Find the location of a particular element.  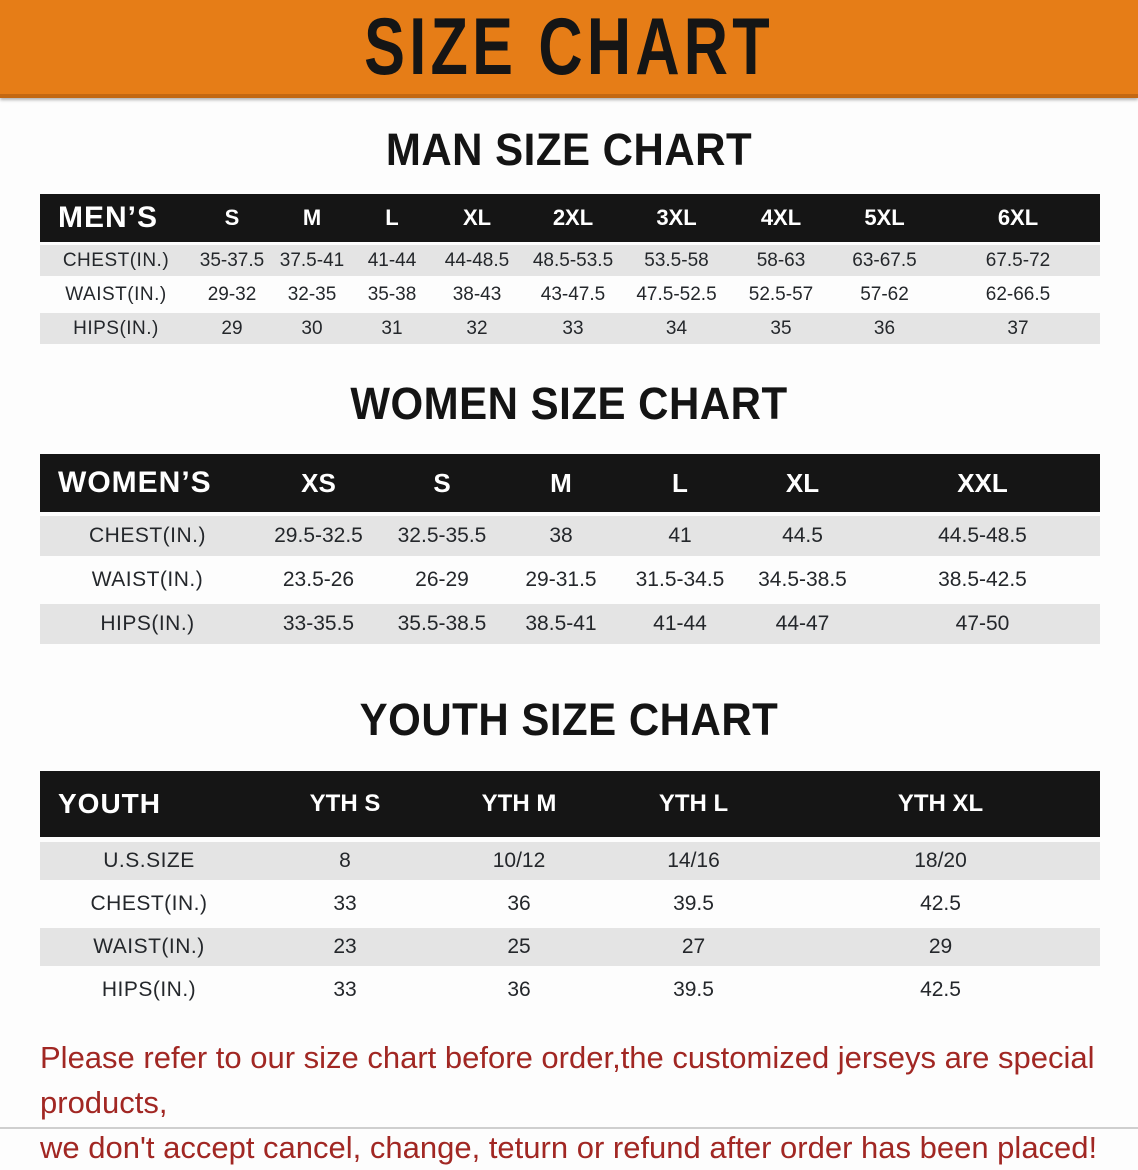

youth-size-chart-heading: YOUTH SIZE CHART is located at coordinates (569, 719).